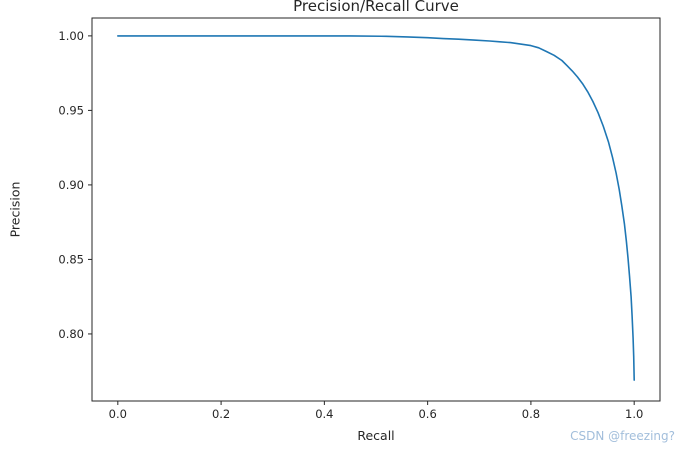 The width and height of the screenshot is (689, 453). Describe the element at coordinates (531, 414) in the screenshot. I see `x-tick-label: 0.8` at that location.